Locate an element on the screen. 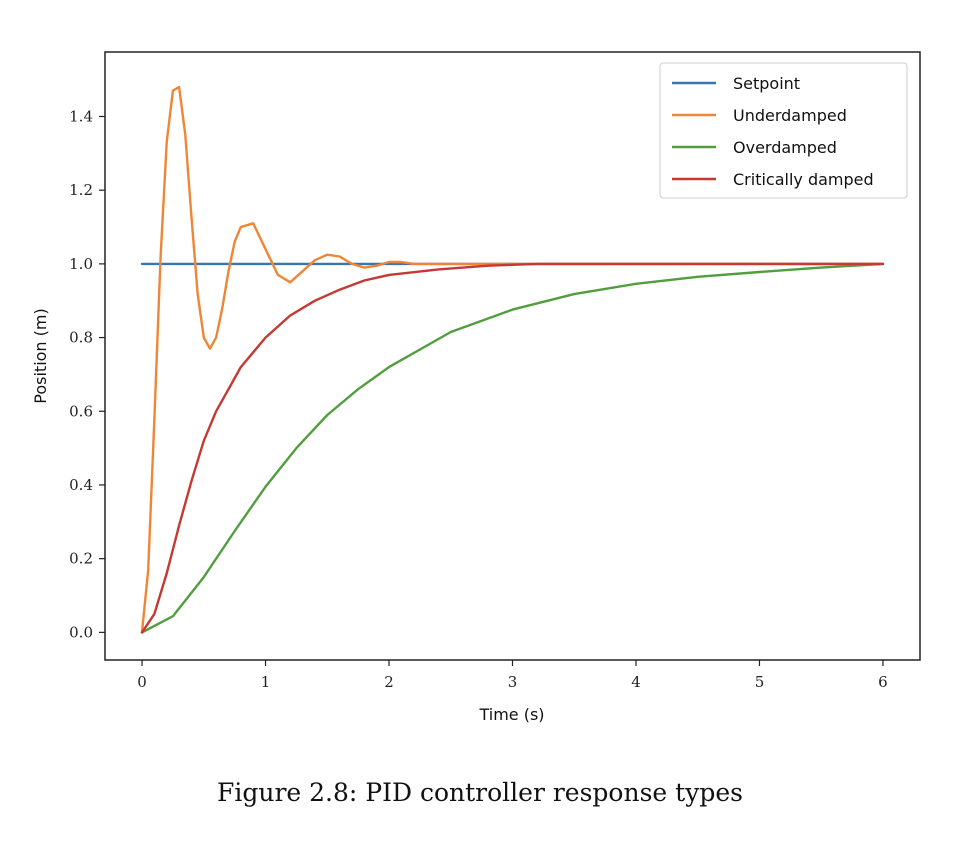 The image size is (960, 866). legend-label-overdamped: Overdamped is located at coordinates (785, 147).